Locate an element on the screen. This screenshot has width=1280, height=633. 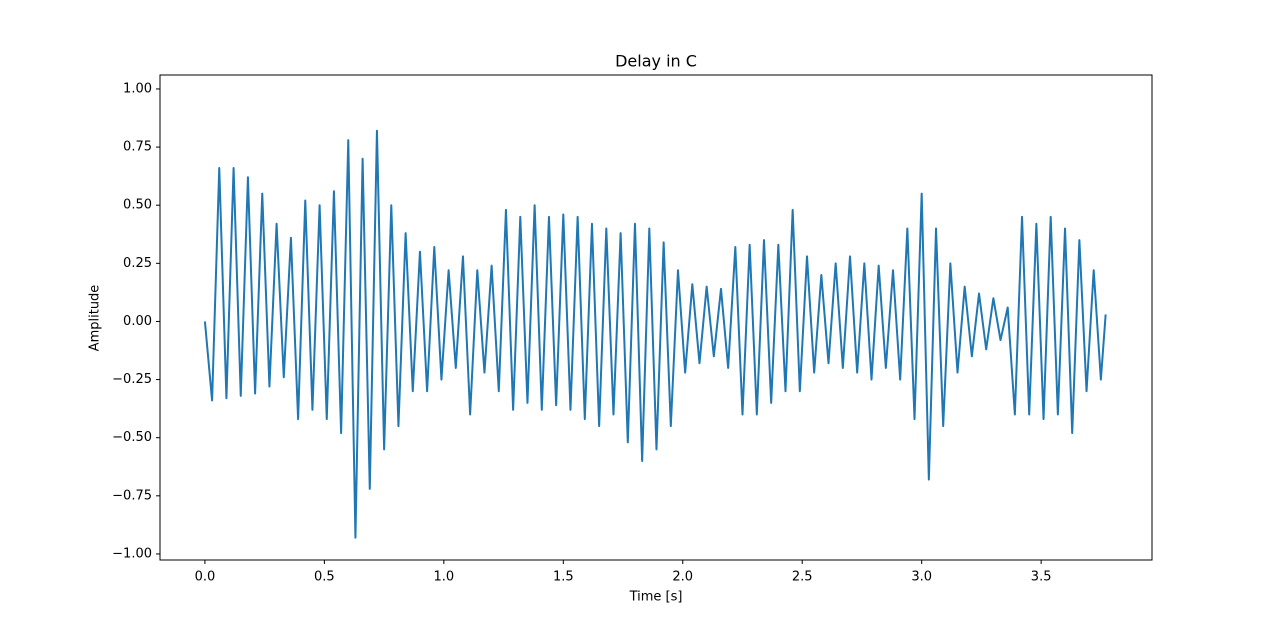
x-tick-label: 1.0 is located at coordinates (443, 577).